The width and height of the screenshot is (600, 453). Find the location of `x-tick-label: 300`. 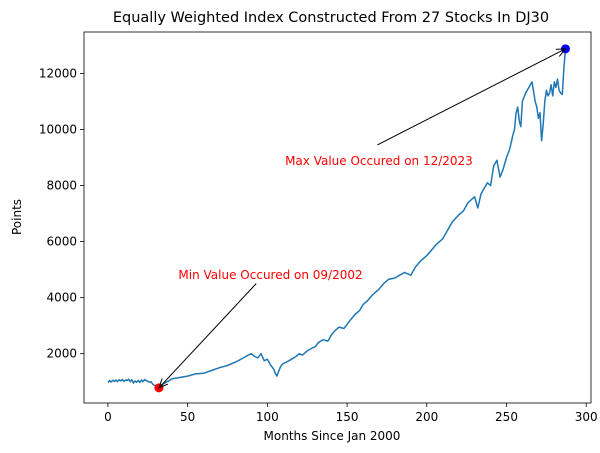

x-tick-label: 300 is located at coordinates (586, 417).